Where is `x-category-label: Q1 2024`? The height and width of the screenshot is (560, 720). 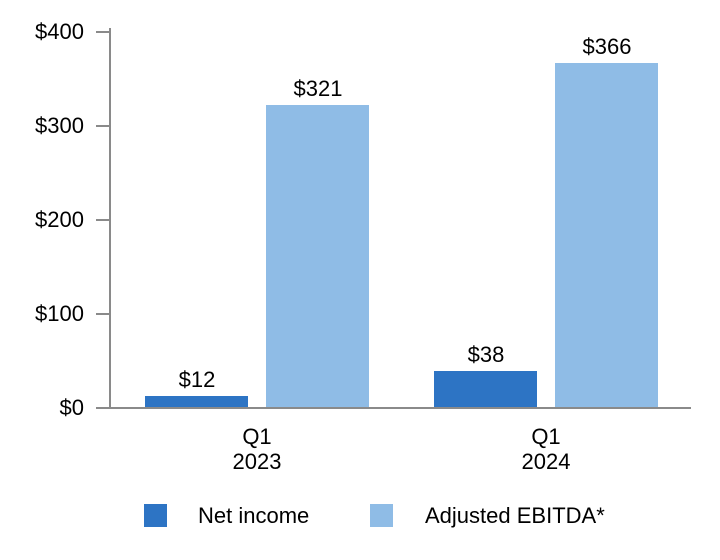 x-category-label: Q1 2024 is located at coordinates (546, 449).